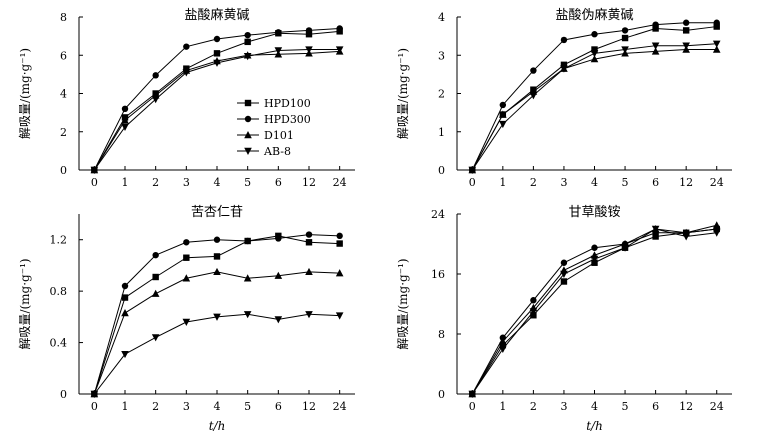 Image resolution: width=765 pixels, height=441 pixels. Describe the element at coordinates (717, 182) in the screenshot. I see `x-tick-label: 24` at that location.